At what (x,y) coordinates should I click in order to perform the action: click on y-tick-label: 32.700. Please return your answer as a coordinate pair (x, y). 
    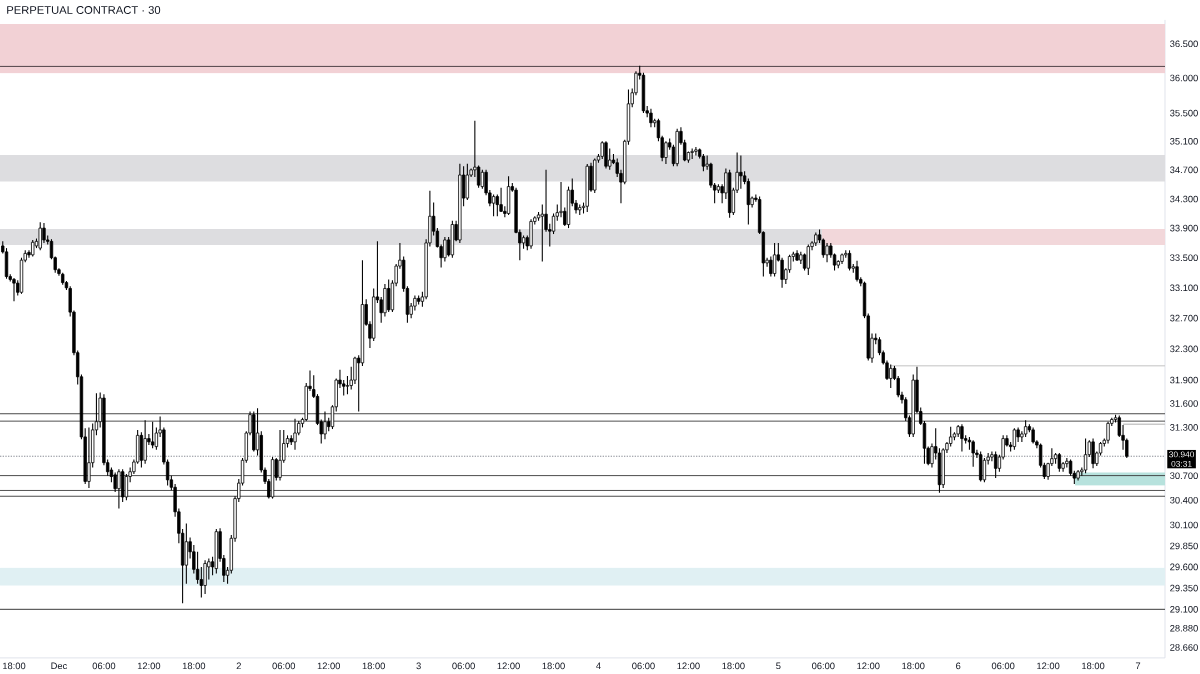
    Looking at the image, I should click on (1184, 318).